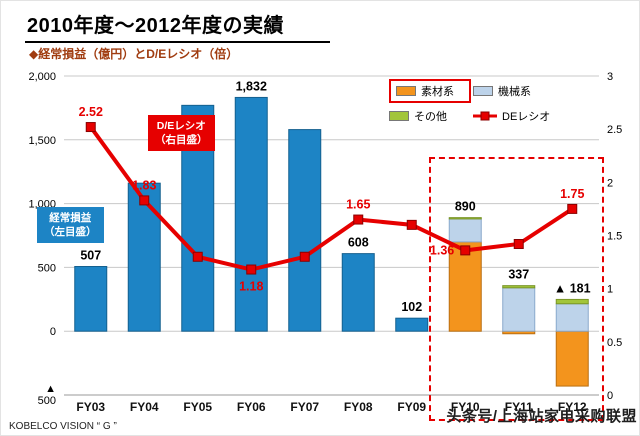  What do you see at coordinates (411, 407) in the screenshot?
I see `x-axis-label: FY09` at bounding box center [411, 407].